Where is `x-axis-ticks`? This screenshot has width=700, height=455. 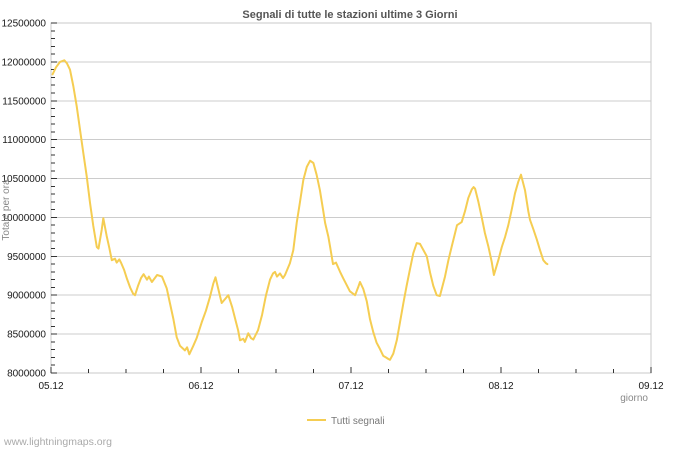
x-axis-ticks is located at coordinates (351, 370).